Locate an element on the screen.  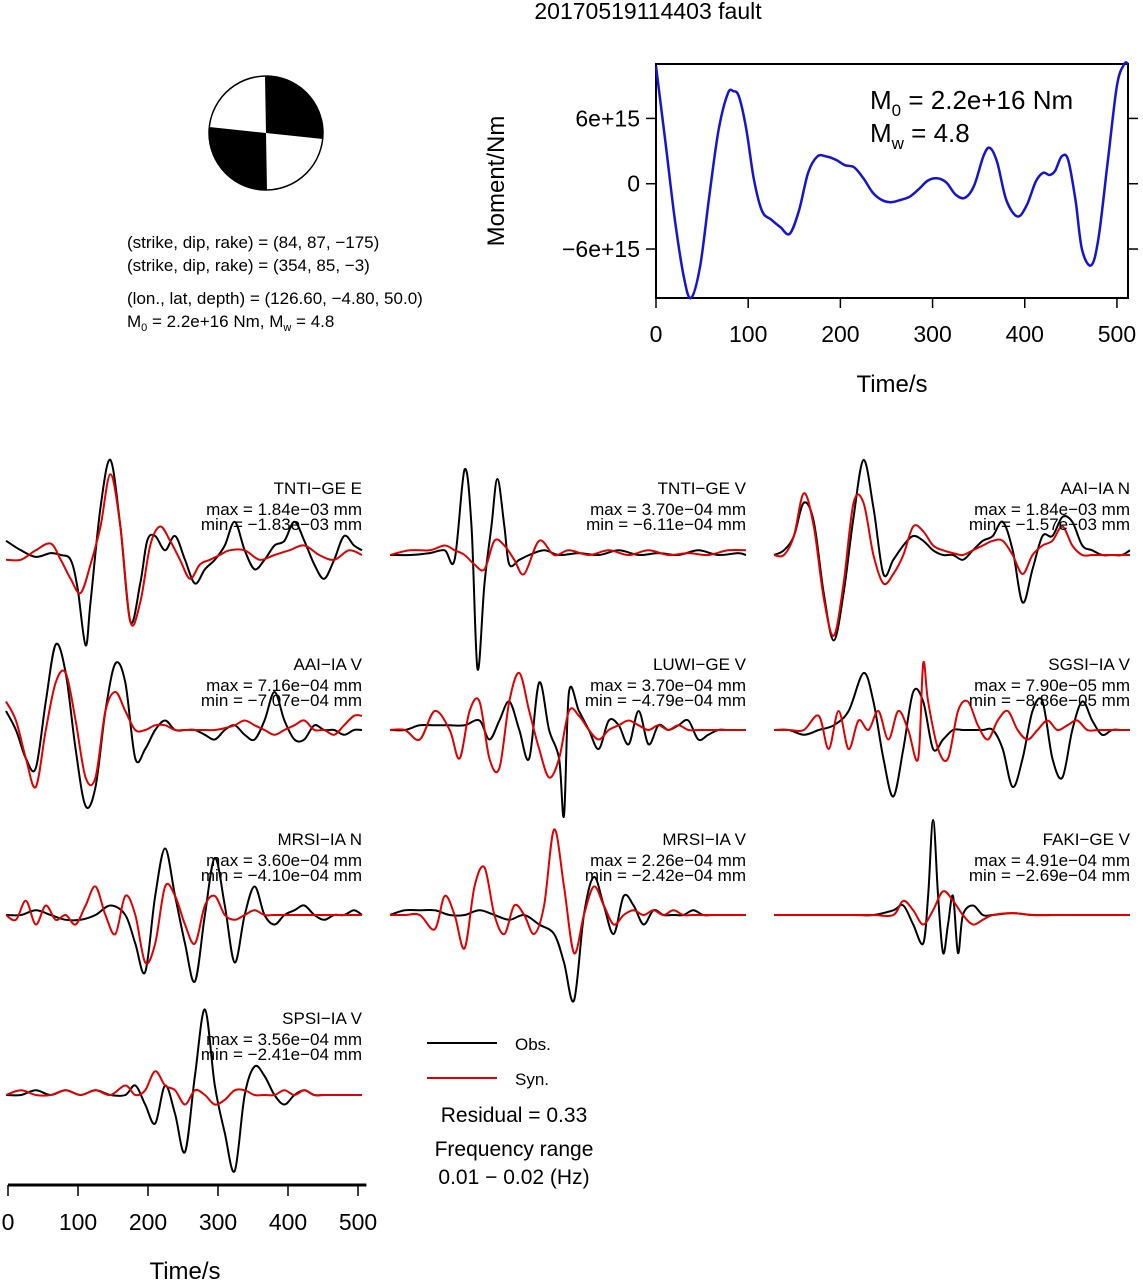
waveform-x-tick-label: 200 is located at coordinates (148, 1222).